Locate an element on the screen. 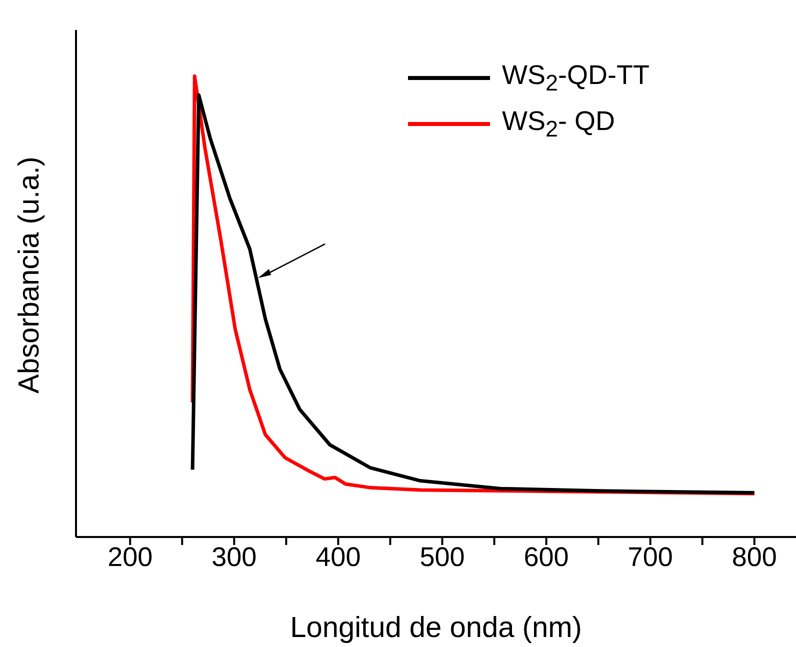  x-tick-label: 800 is located at coordinates (754, 557).